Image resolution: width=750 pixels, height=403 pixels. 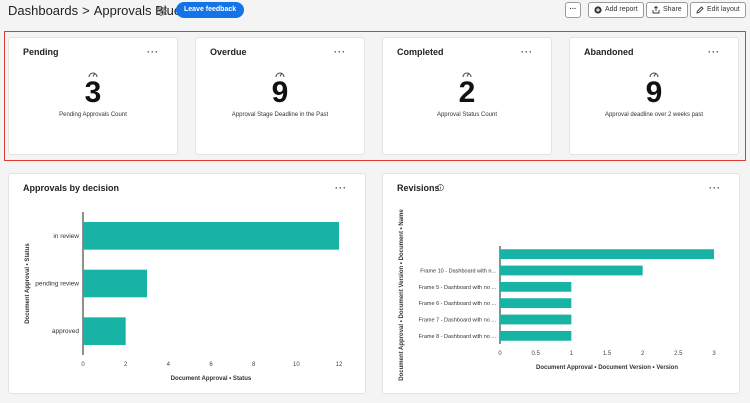 What do you see at coordinates (210, 10) in the screenshot?
I see `leave-feedback-button: Leave feedback` at bounding box center [210, 10].